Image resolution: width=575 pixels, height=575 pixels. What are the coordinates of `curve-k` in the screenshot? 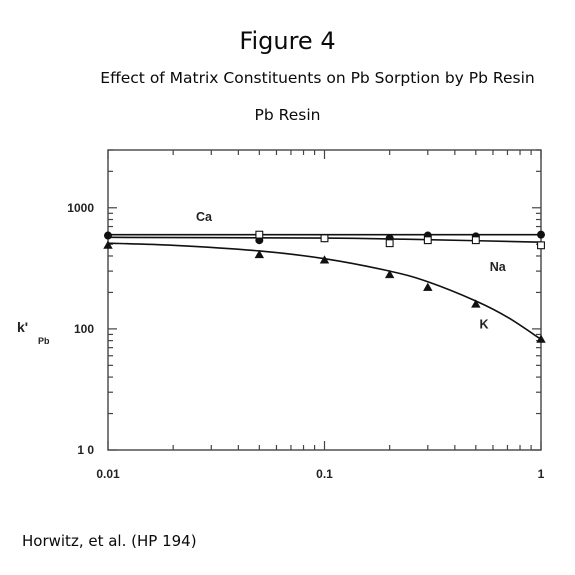 It's located at (324, 291).